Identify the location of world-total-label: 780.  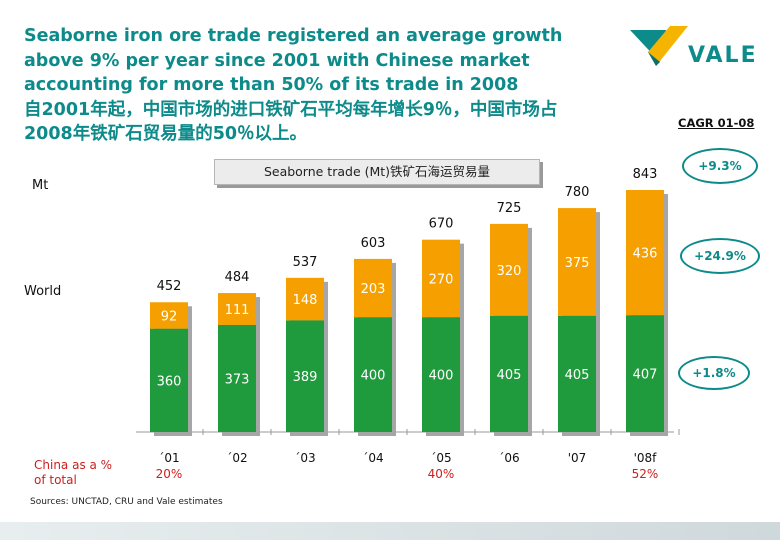
(577, 192).